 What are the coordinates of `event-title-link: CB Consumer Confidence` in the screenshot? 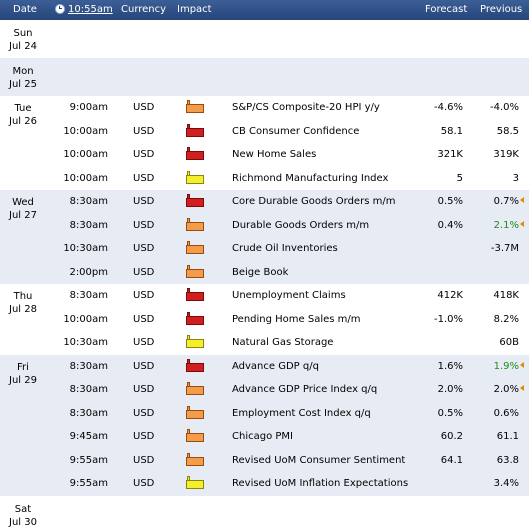 It's located at (296, 131).